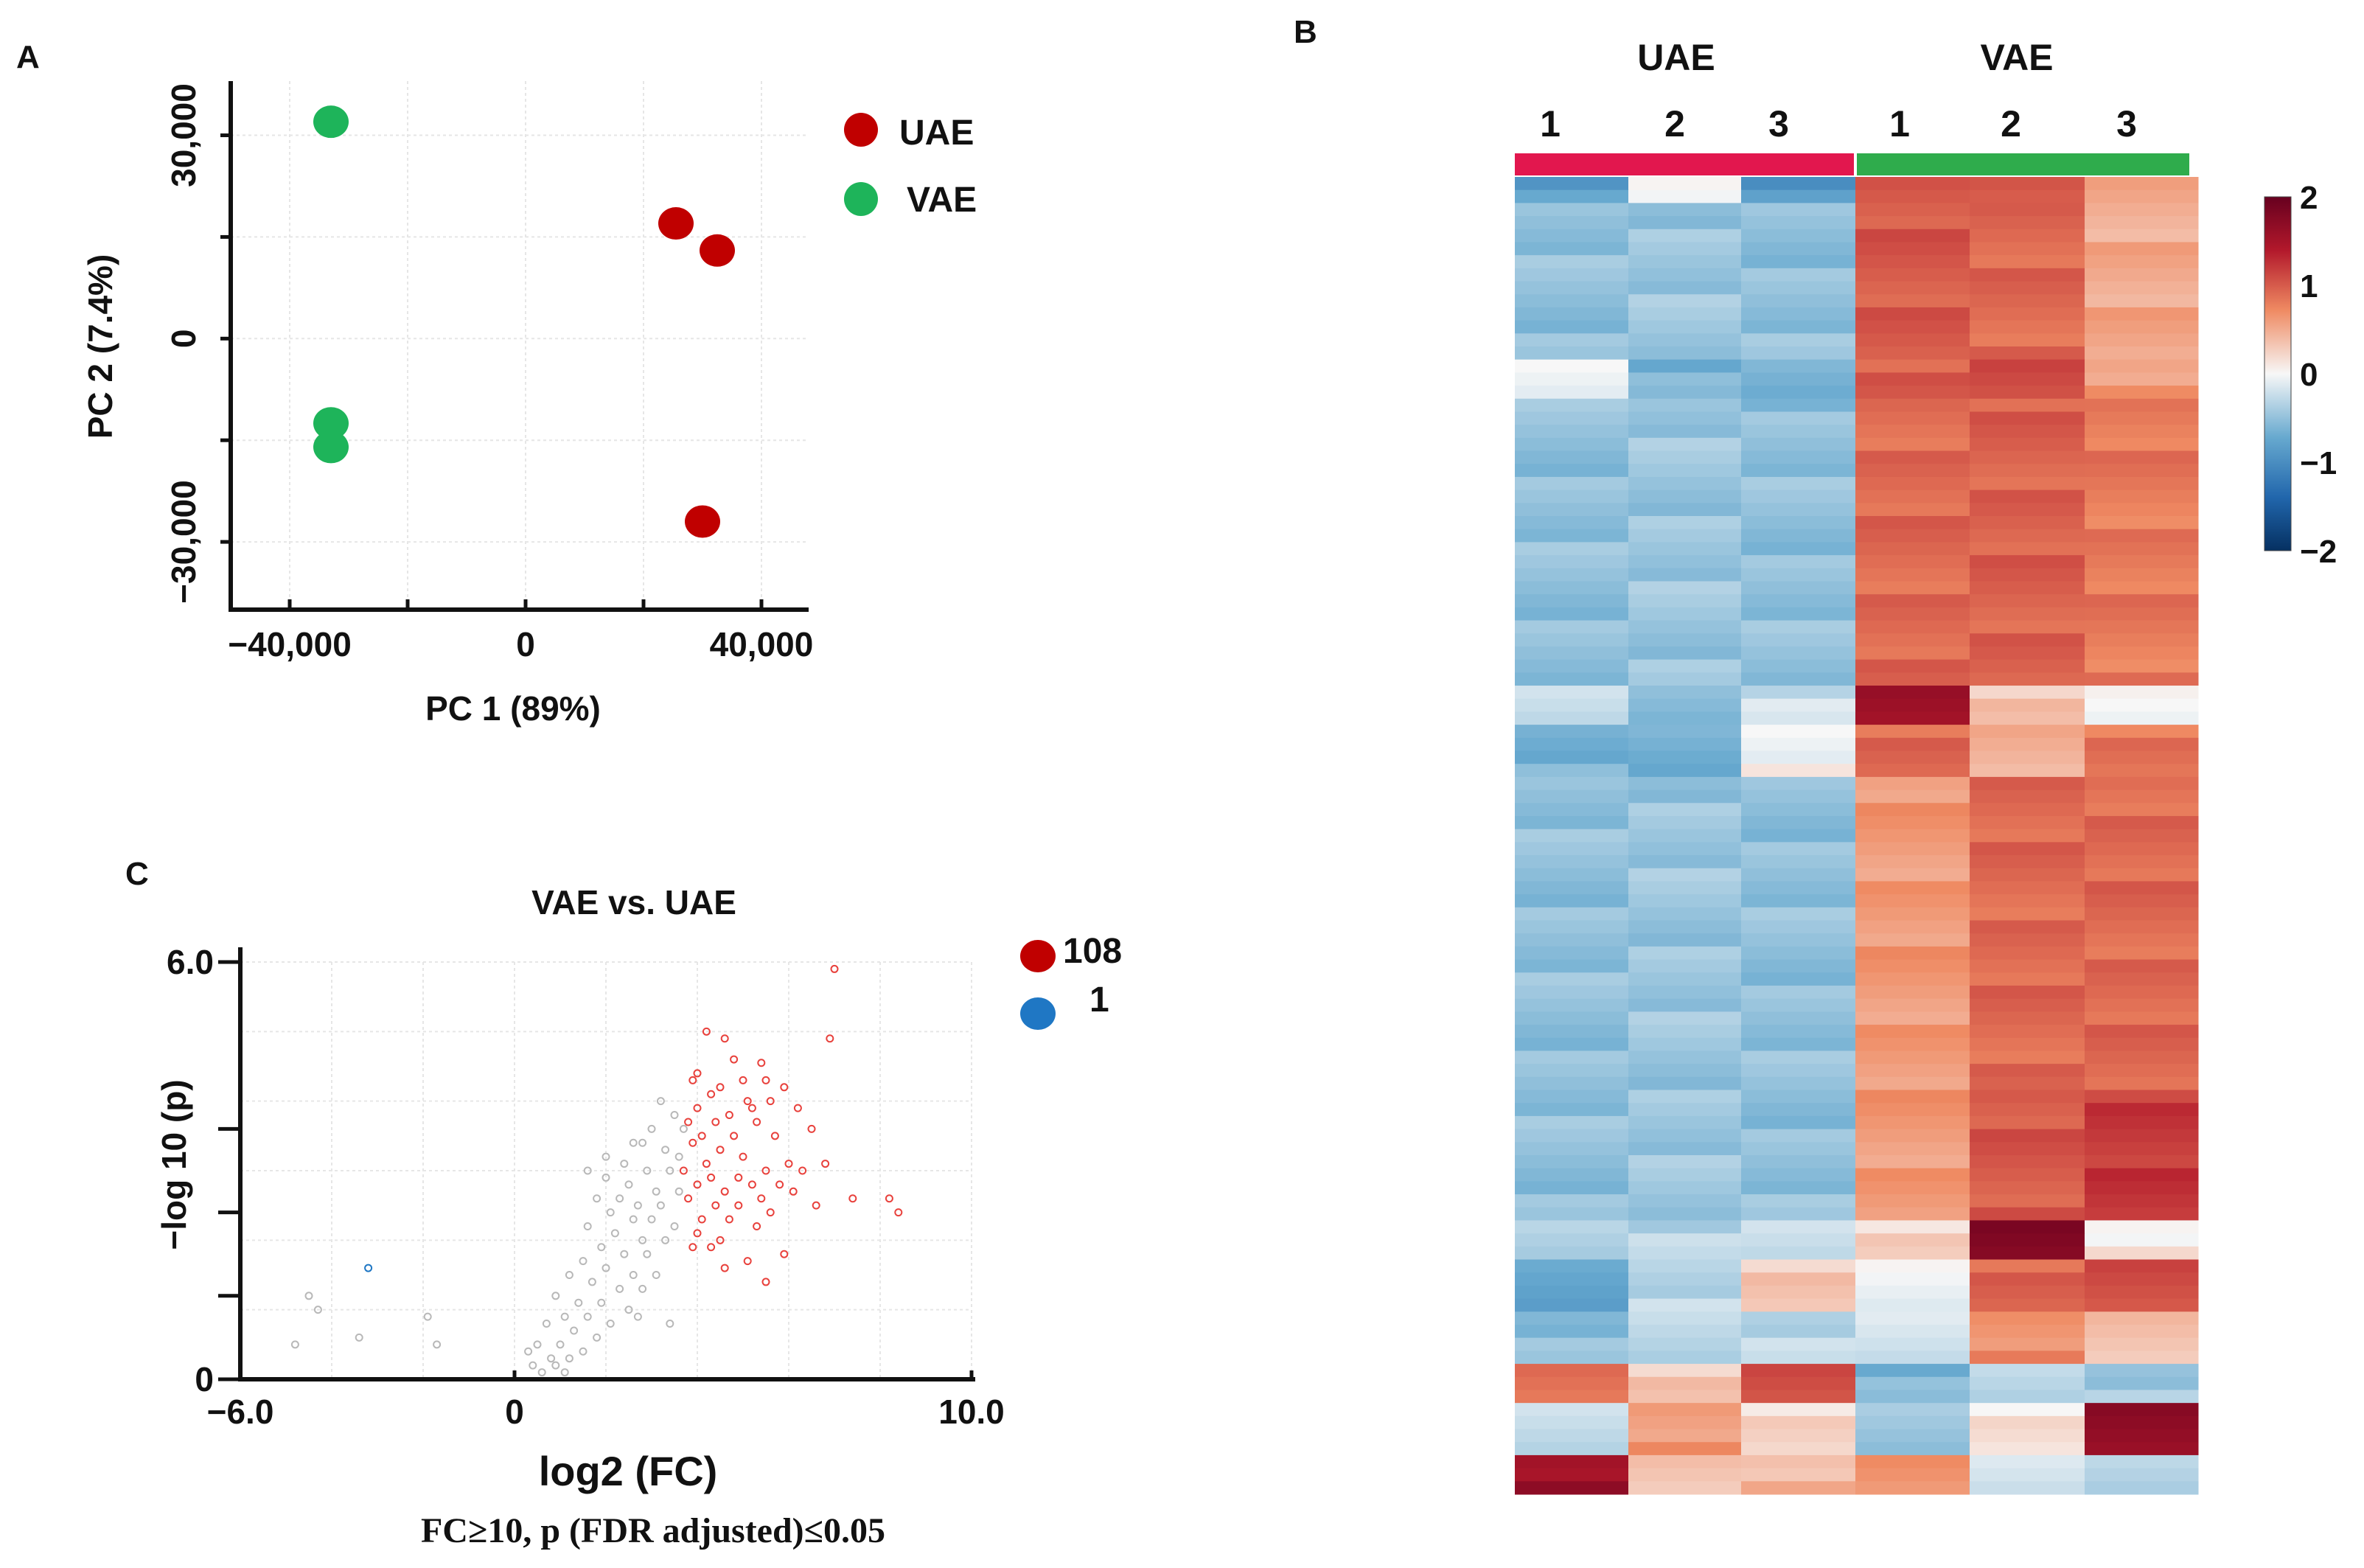 The height and width of the screenshot is (1568, 2364). What do you see at coordinates (606, 1170) in the screenshot?
I see `volcano-gridlines` at bounding box center [606, 1170].